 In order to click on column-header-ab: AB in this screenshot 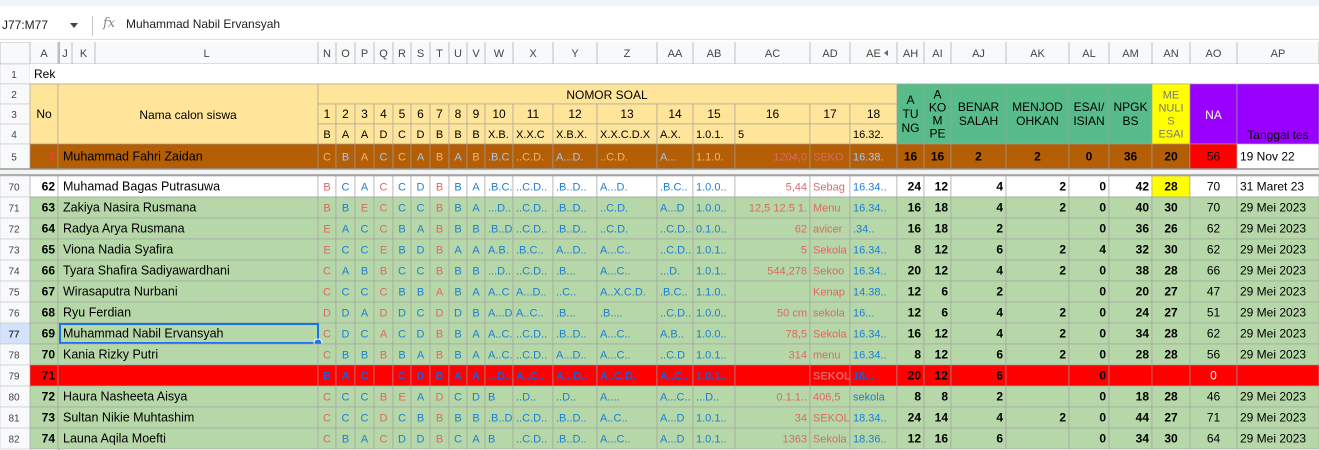, I will do `click(714, 54)`.